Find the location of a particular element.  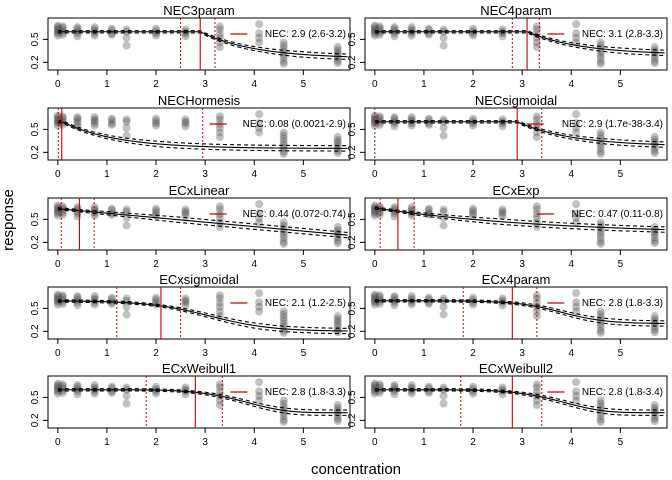

fit-upper-ci-line is located at coordinates (202, 133).